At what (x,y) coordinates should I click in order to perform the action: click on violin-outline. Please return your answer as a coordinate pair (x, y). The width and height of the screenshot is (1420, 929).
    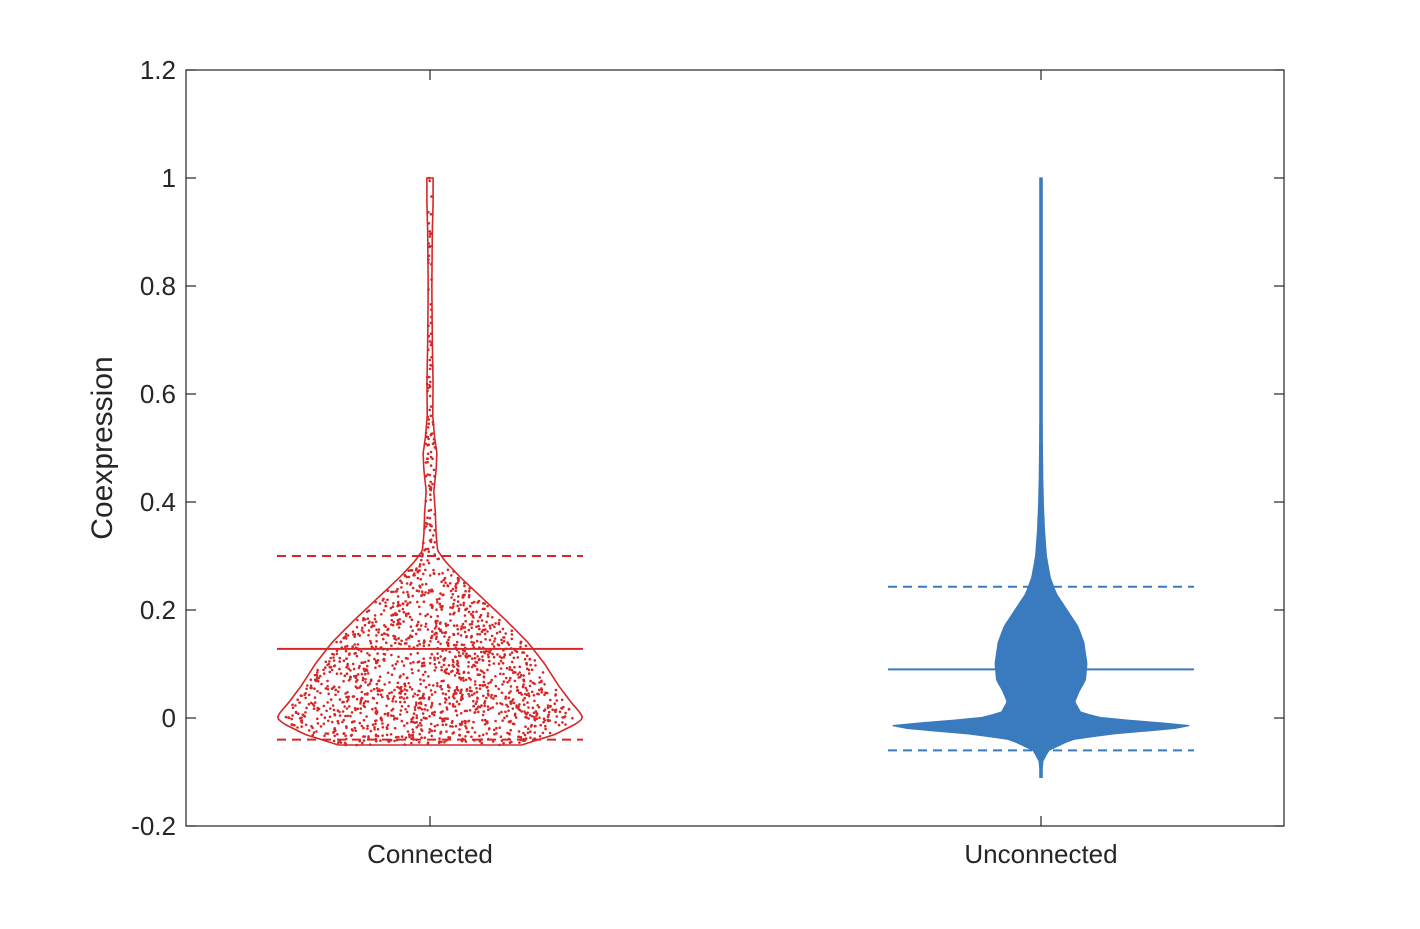
    Looking at the image, I should click on (430, 461).